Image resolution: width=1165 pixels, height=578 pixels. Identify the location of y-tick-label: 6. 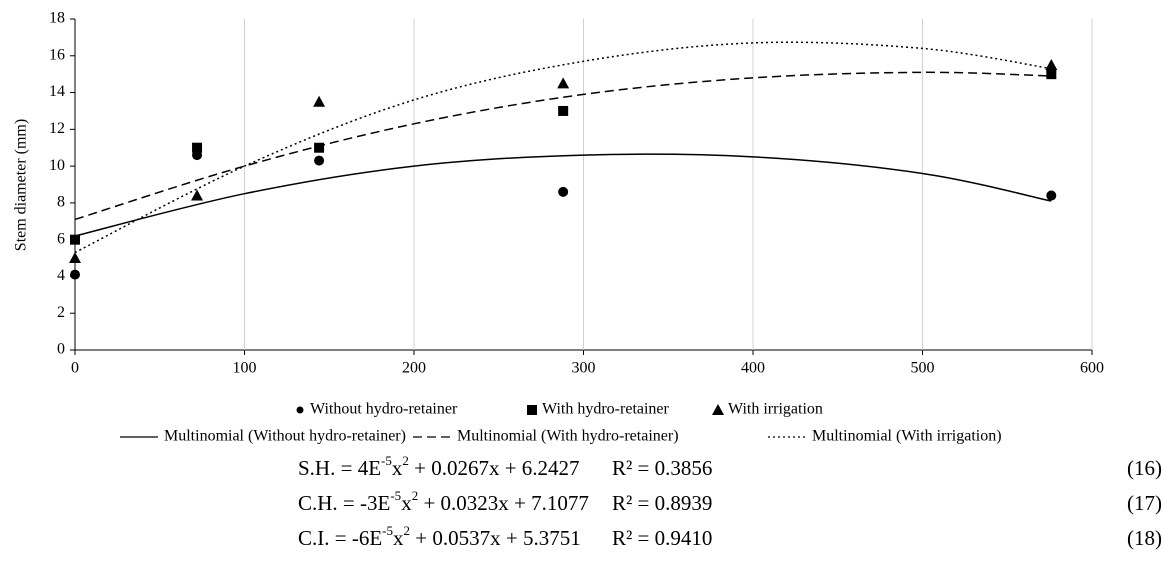
(61, 238).